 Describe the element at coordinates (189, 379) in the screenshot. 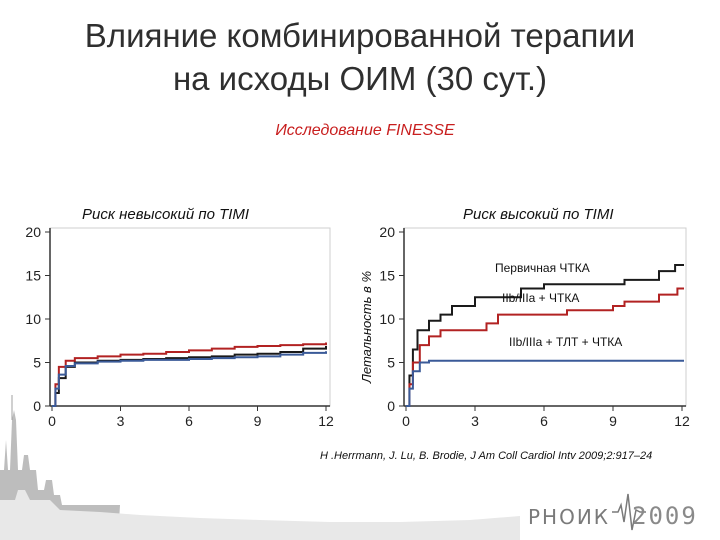

I see `left-series-2-line` at that location.